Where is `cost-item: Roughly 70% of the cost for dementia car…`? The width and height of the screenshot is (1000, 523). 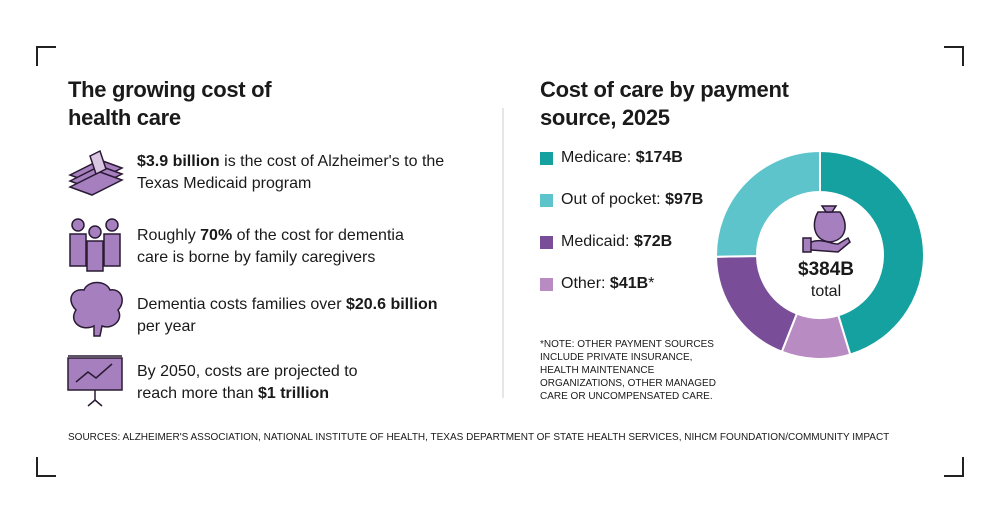
cost-item: Roughly 70% of the cost for dementia car… is located at coordinates (287, 247).